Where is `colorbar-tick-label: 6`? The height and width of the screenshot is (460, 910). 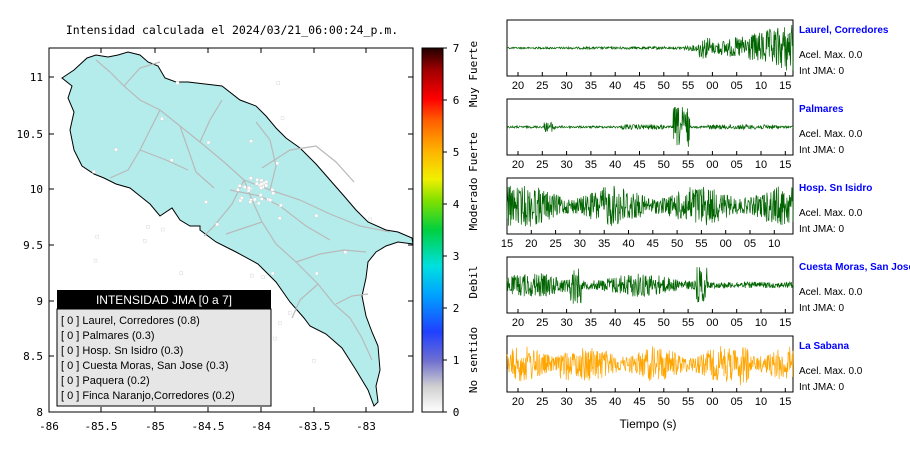 colorbar-tick-label: 6 is located at coordinates (456, 100).